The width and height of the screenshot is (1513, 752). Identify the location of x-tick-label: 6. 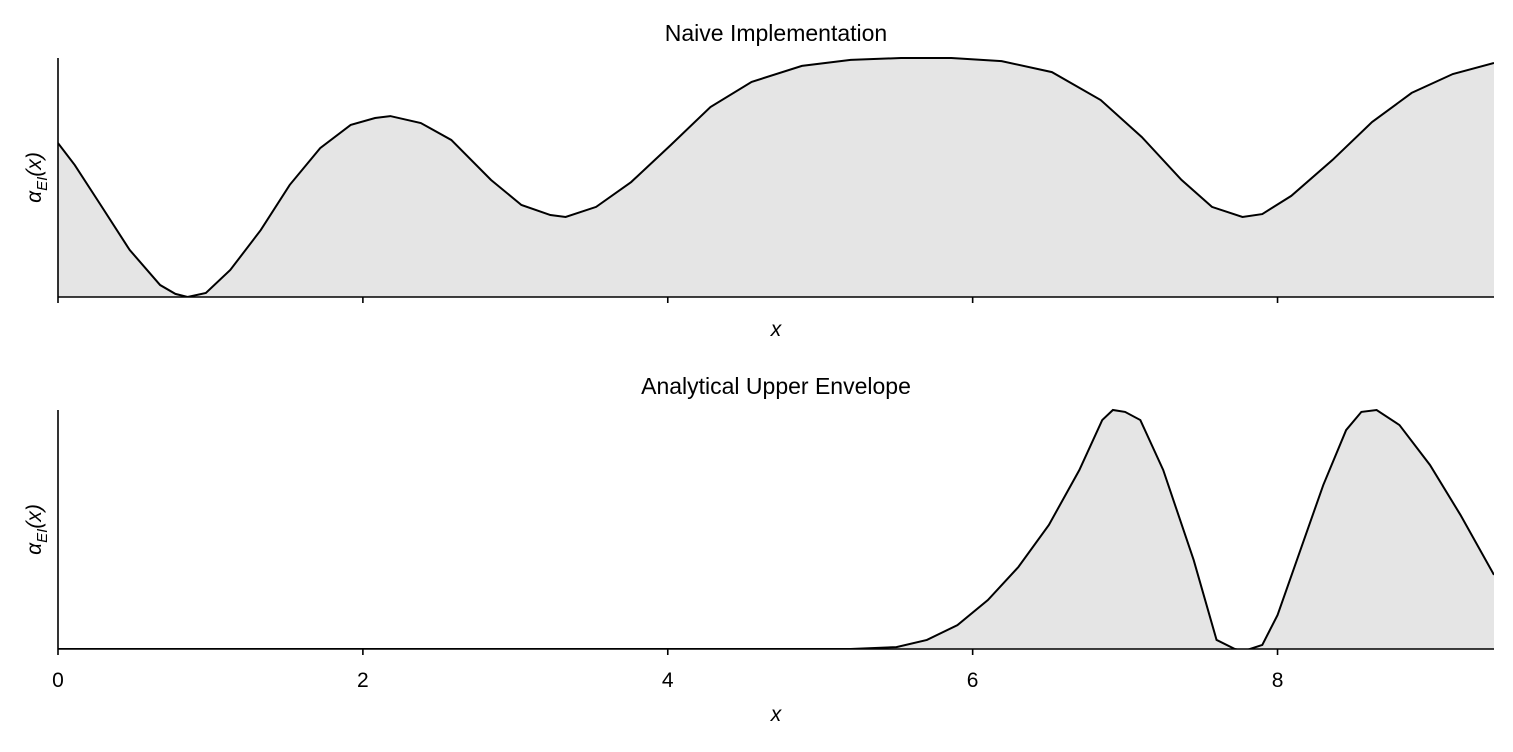
(973, 680).